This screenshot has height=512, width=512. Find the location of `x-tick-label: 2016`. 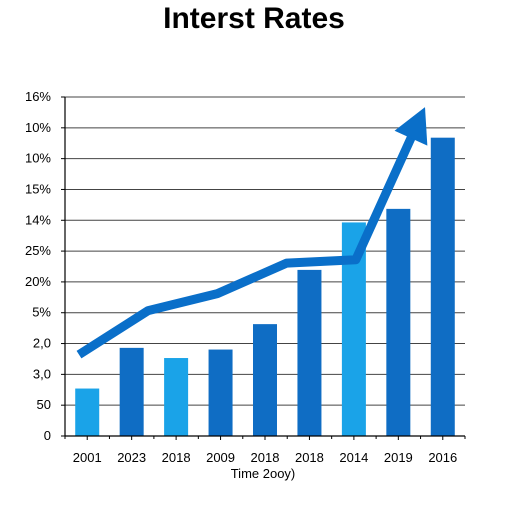

x-tick-label: 2016 is located at coordinates (442, 457).